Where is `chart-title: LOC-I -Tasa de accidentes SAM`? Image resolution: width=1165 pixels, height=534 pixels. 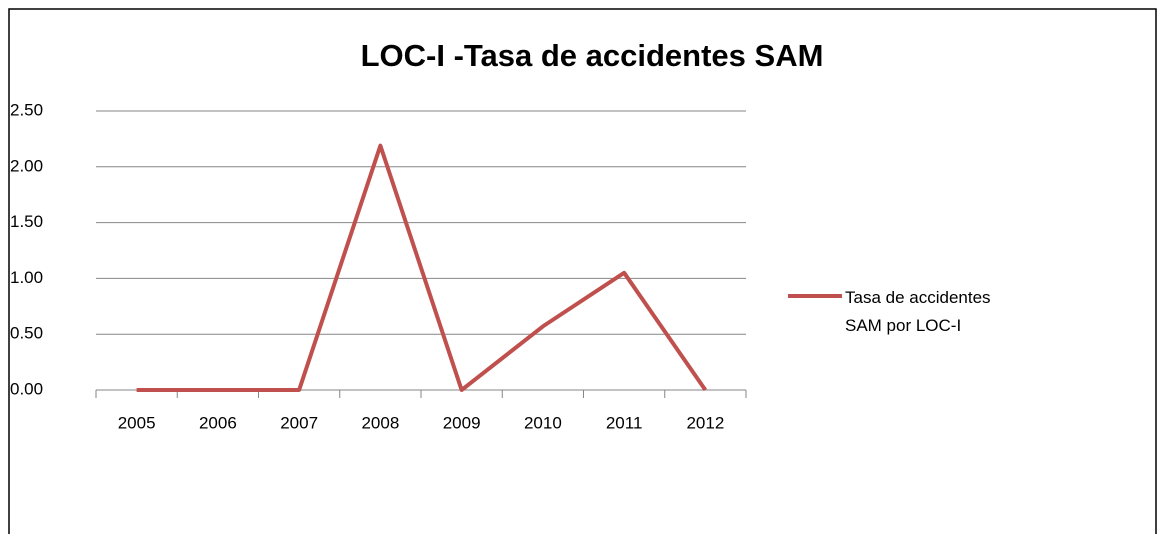 chart-title: LOC-I -Tasa de accidentes SAM is located at coordinates (592, 55).